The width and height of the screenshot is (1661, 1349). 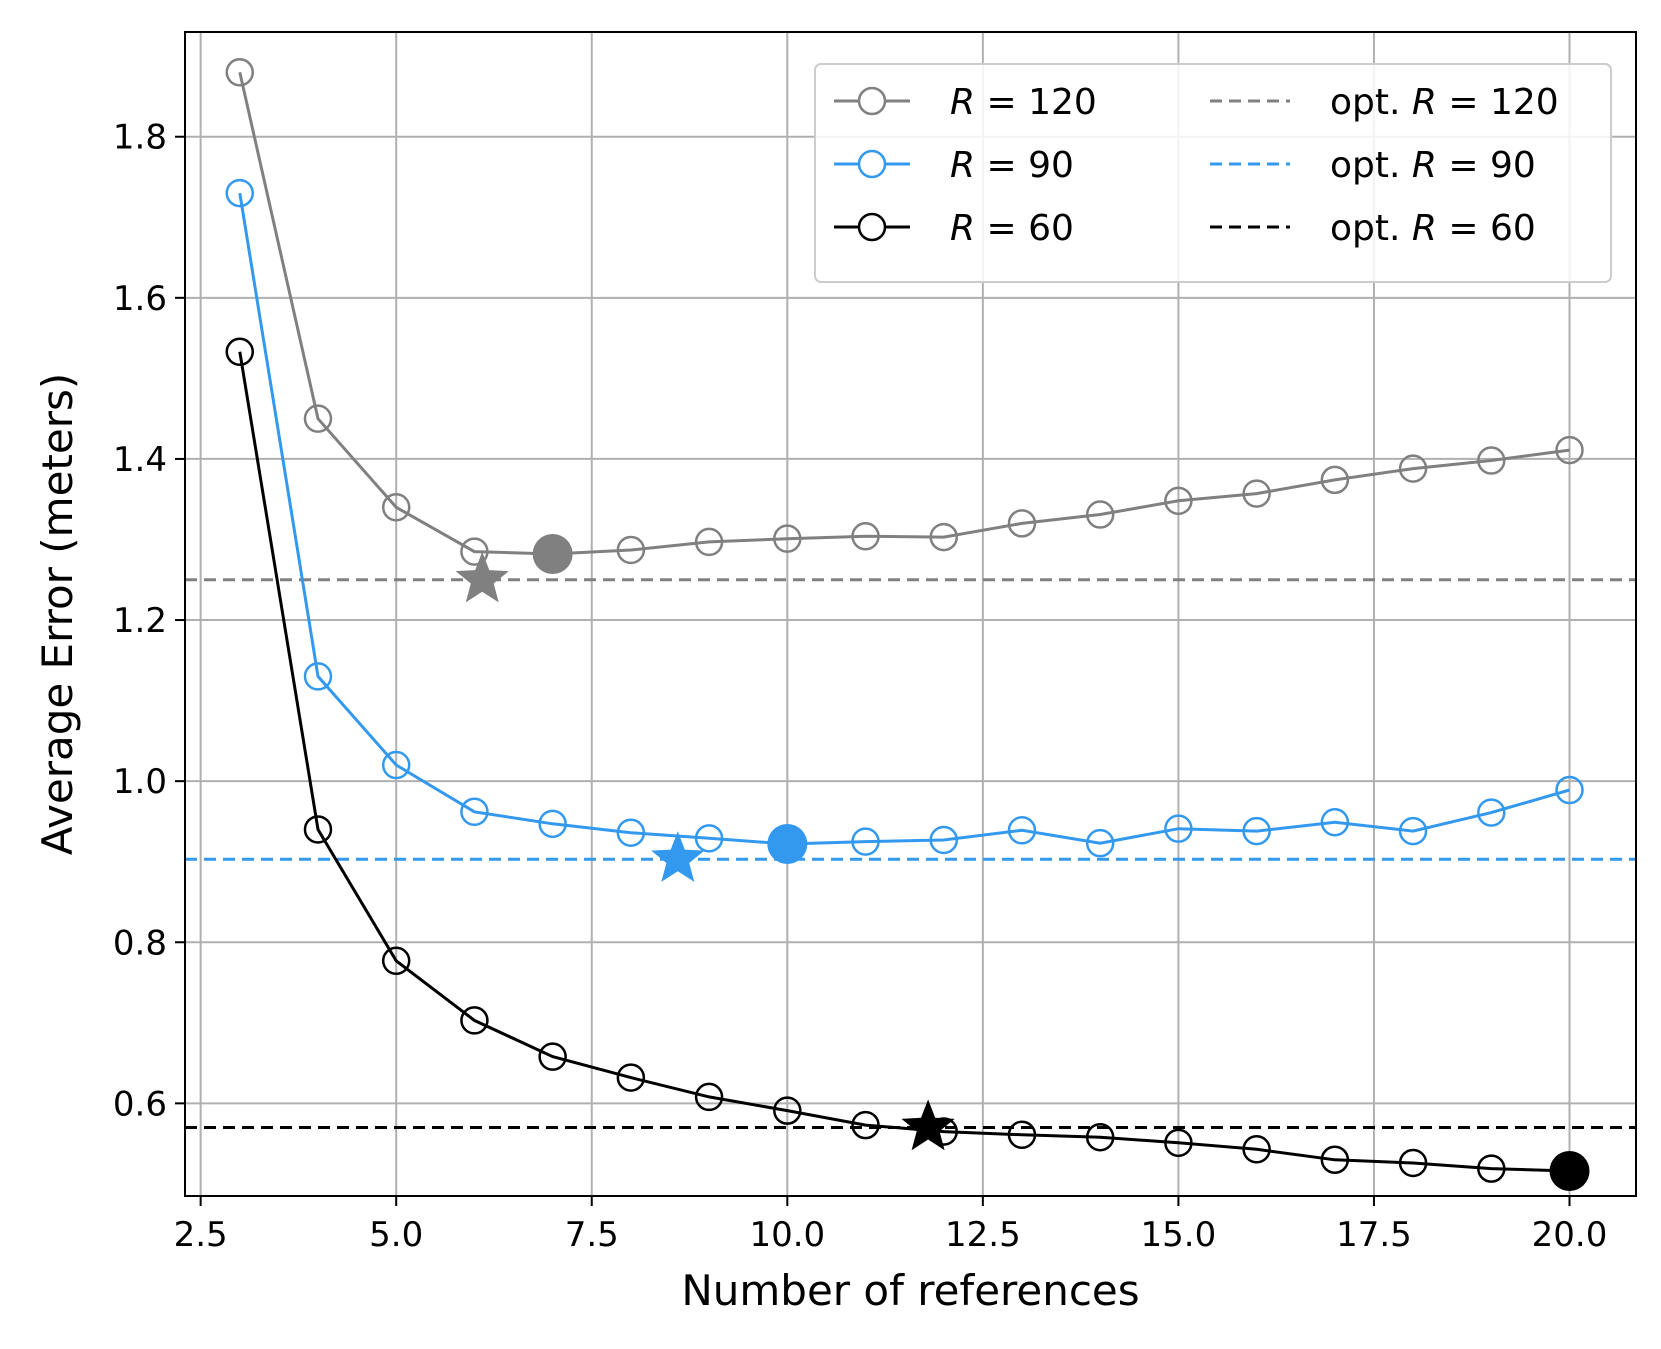 I want to click on legend-entry: opt. R = 60, so click(x=1433, y=228).